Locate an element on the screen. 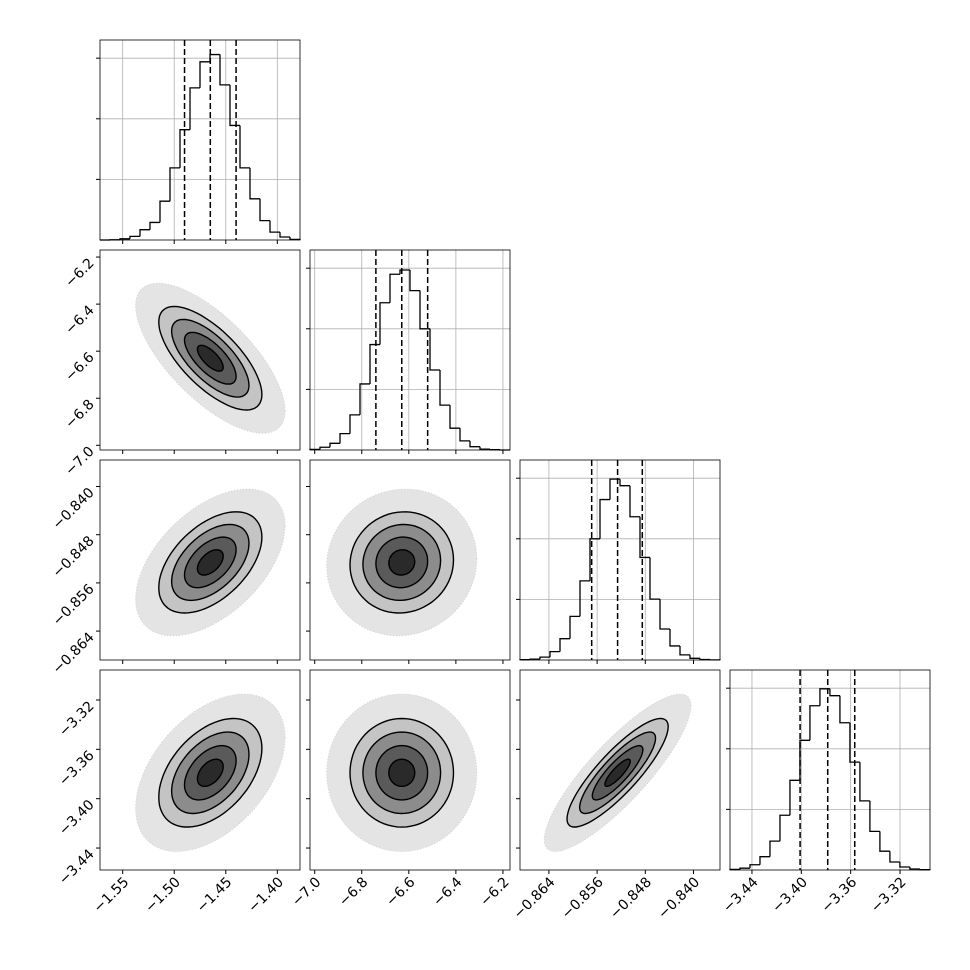 The width and height of the screenshot is (970, 970). x-tick-label: −6.4 is located at coordinates (447, 891).